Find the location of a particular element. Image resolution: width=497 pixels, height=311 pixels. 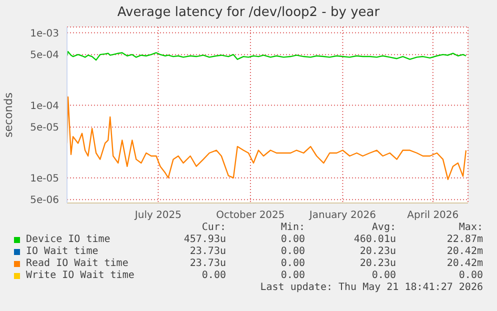

y-tick-label: 5e-06 is located at coordinates (44, 200).